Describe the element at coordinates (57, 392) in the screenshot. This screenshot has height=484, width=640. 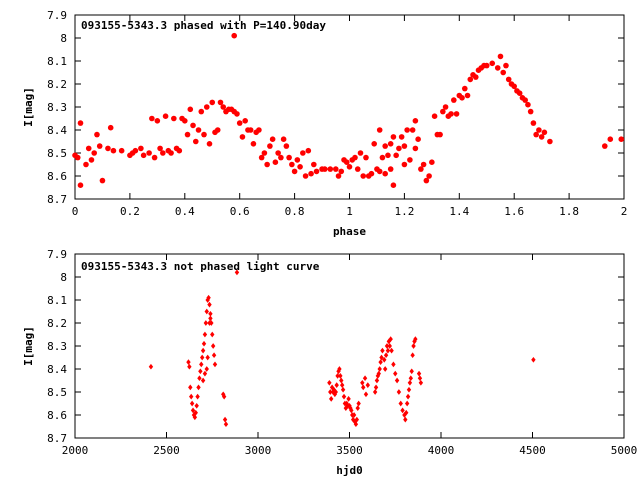
I see `unphased-y-tick-label: 8.5` at that location.